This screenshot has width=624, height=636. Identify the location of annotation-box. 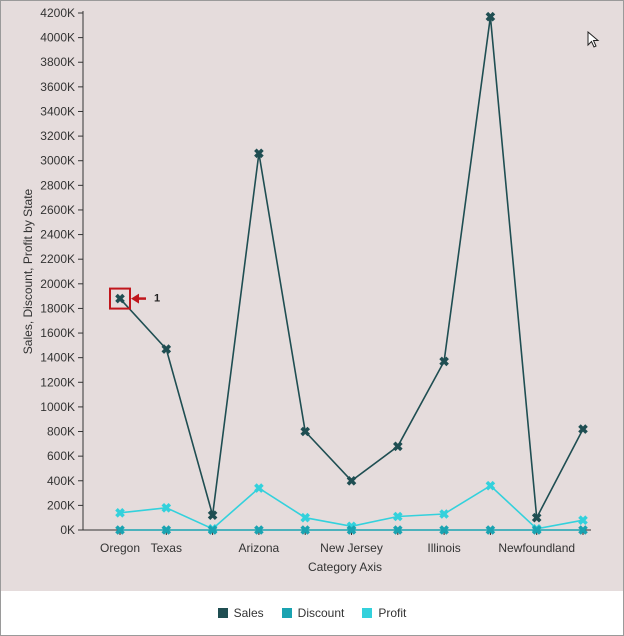
(120, 298).